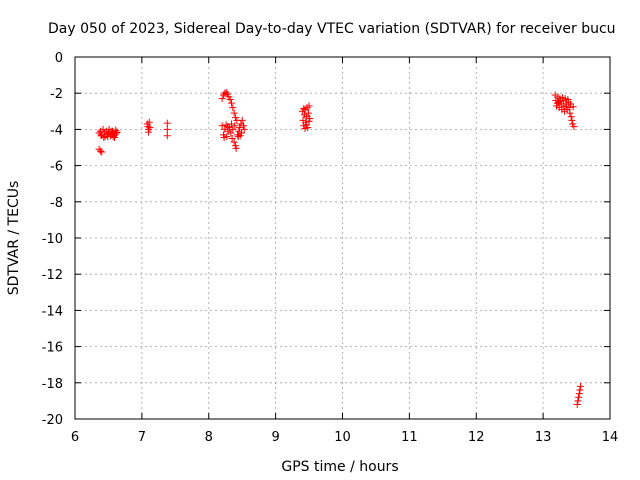 The height and width of the screenshot is (480, 640). Describe the element at coordinates (342, 437) in the screenshot. I see `x-tick-label: 10` at that location.